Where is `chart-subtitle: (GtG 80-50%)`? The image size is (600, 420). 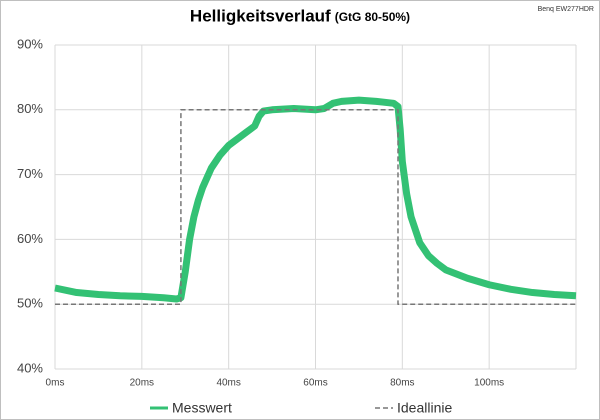 chart-subtitle: (GtG 80-50%) is located at coordinates (372, 17).